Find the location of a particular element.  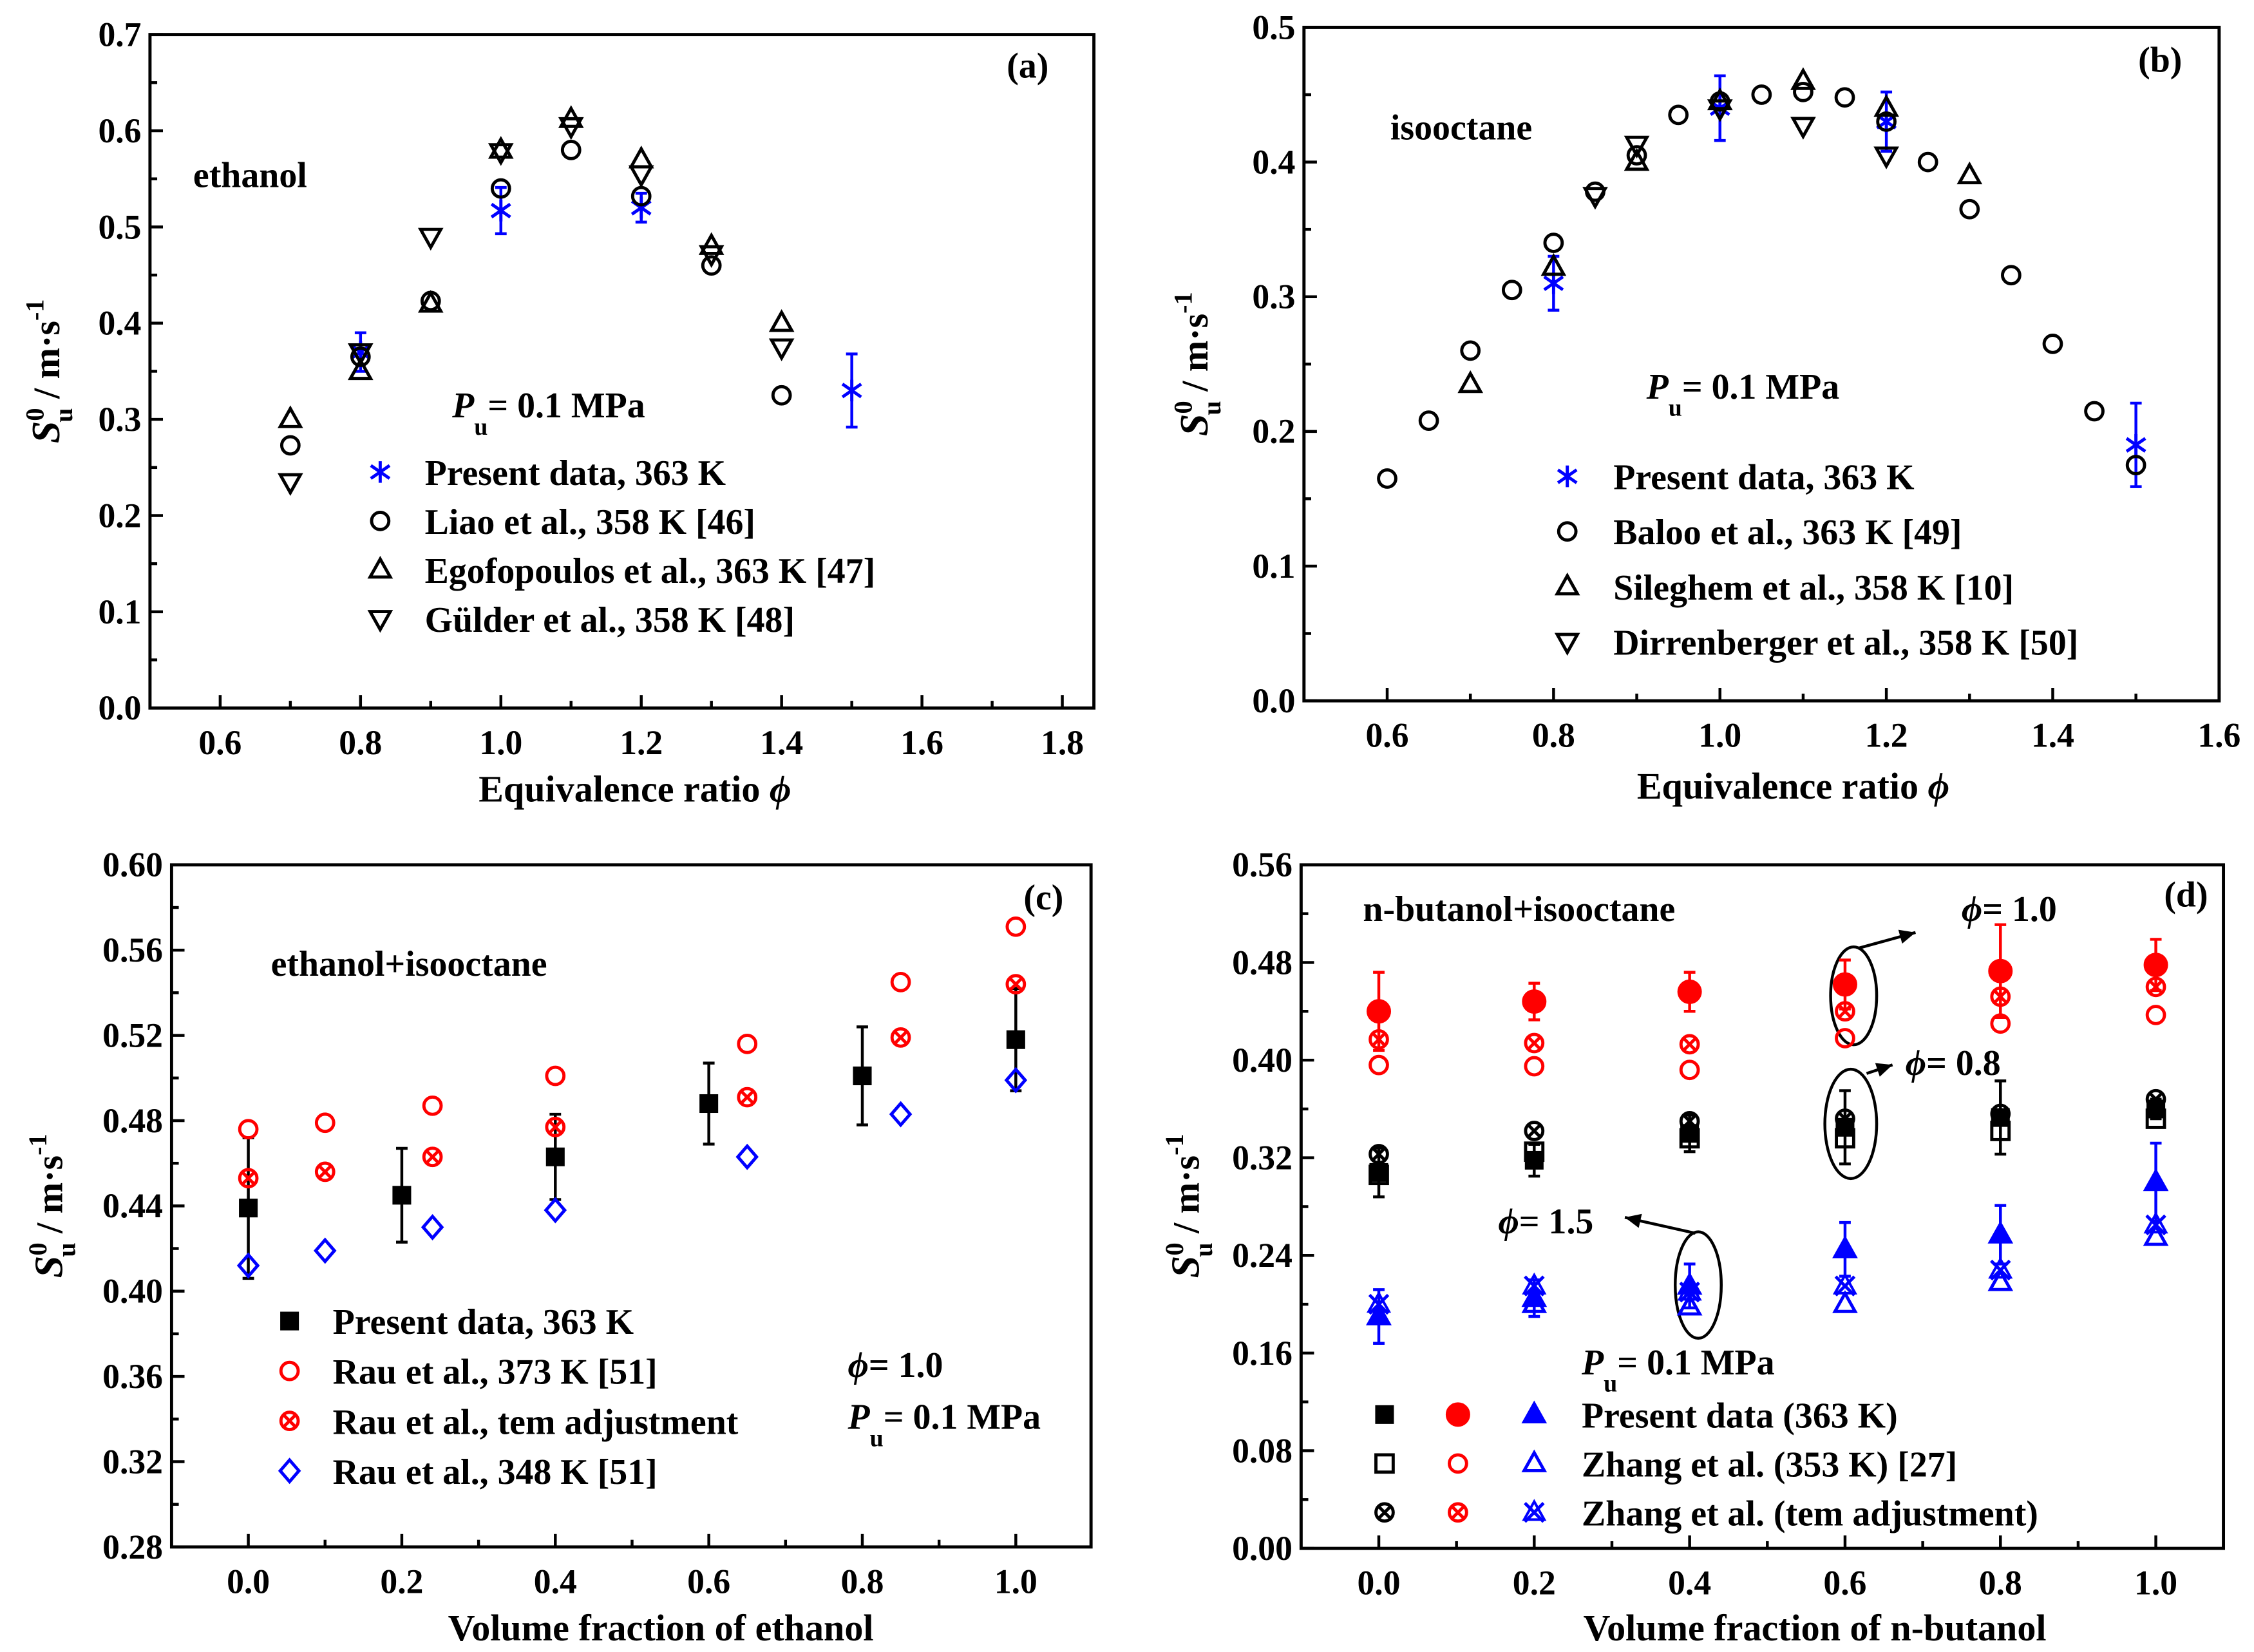

x-axis-label: Volume fraction of n-butanol is located at coordinates (1814, 1628).